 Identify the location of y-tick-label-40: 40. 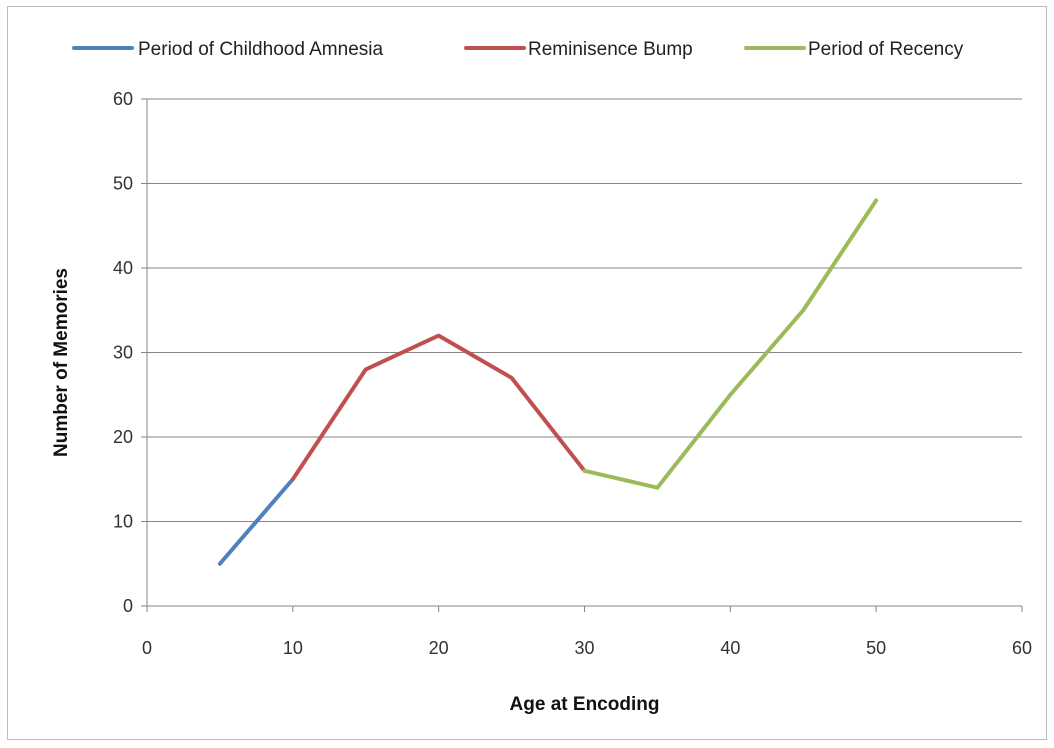
(123, 268).